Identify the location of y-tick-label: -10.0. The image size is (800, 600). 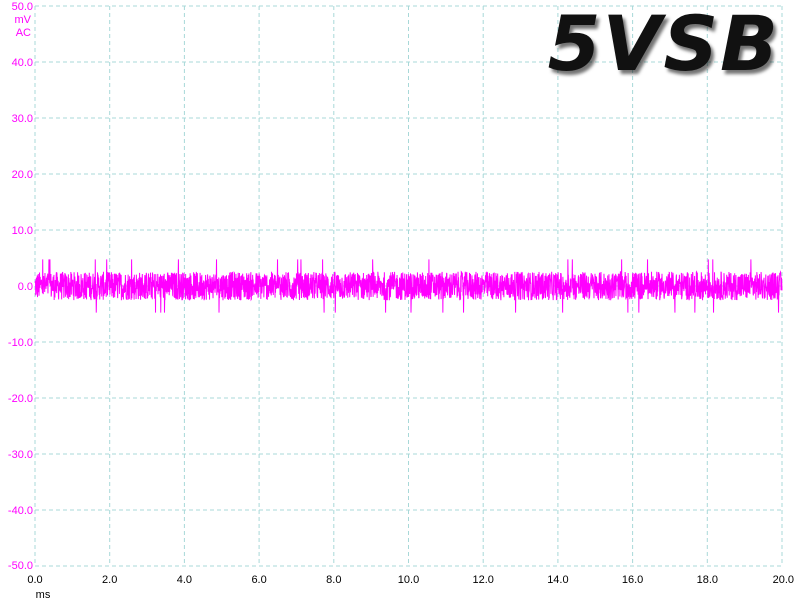
(20, 343).